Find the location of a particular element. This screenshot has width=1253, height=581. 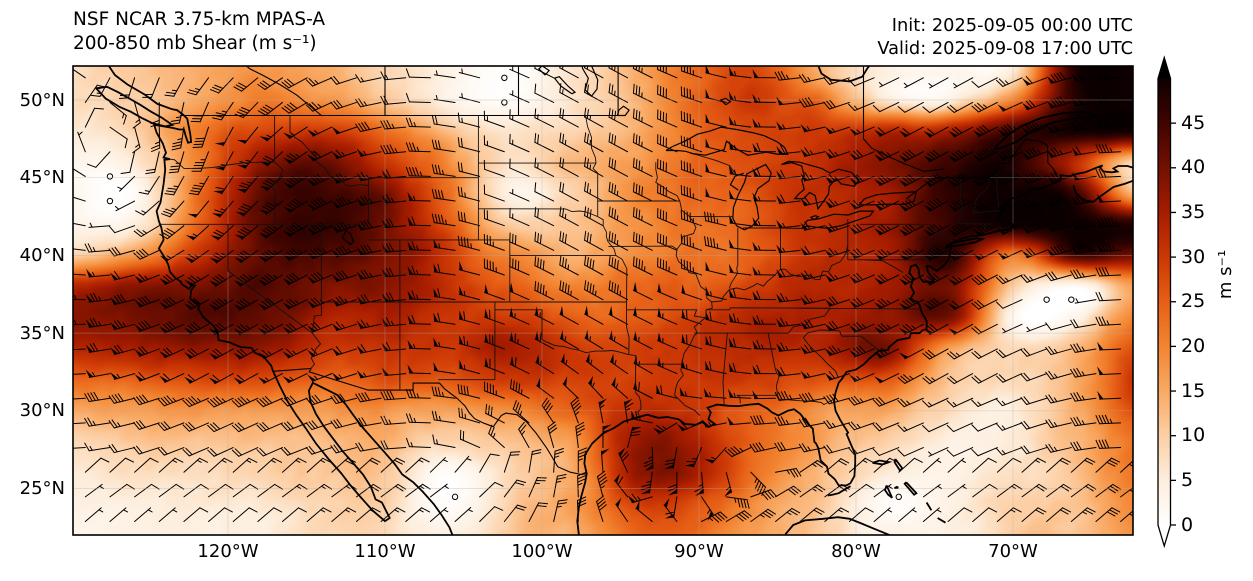

x-tick-label: 80°W is located at coordinates (856, 551).